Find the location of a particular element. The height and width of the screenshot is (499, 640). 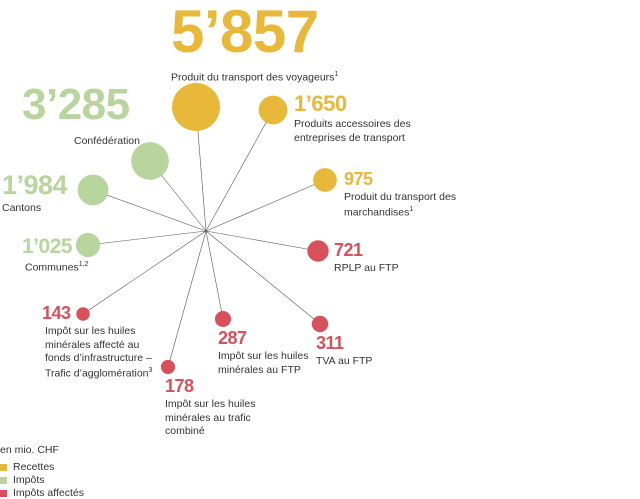

value-label: 5’857 is located at coordinates (245, 32).